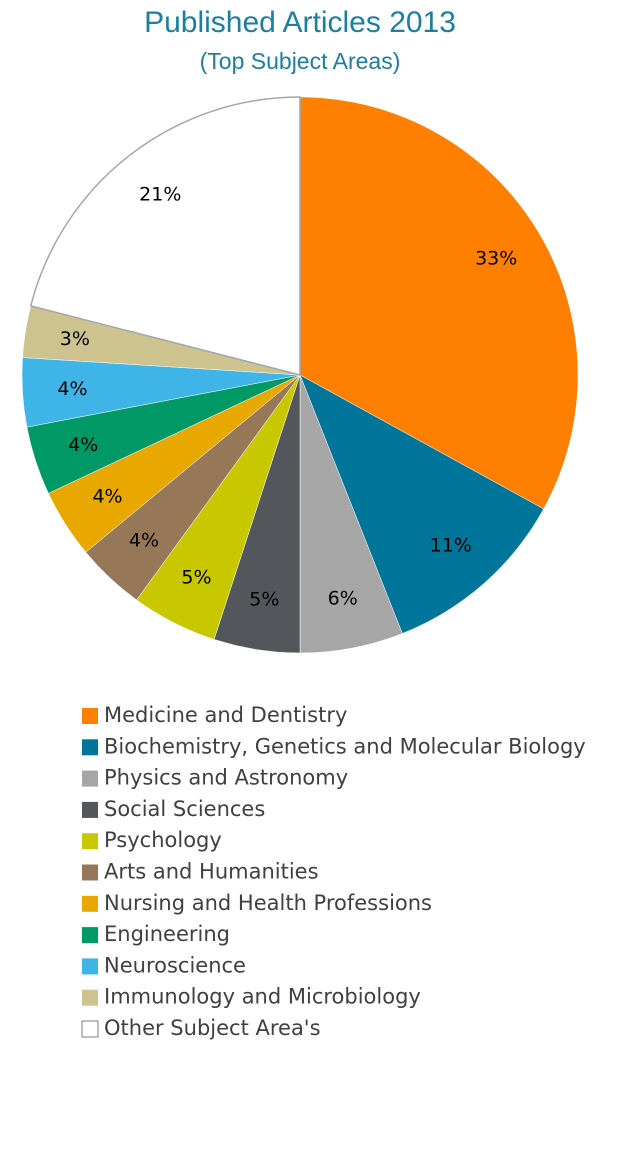 Image resolution: width=629 pixels, height=1157 pixels. Describe the element at coordinates (212, 1028) in the screenshot. I see `legend-label: Other Subject Area's` at that location.